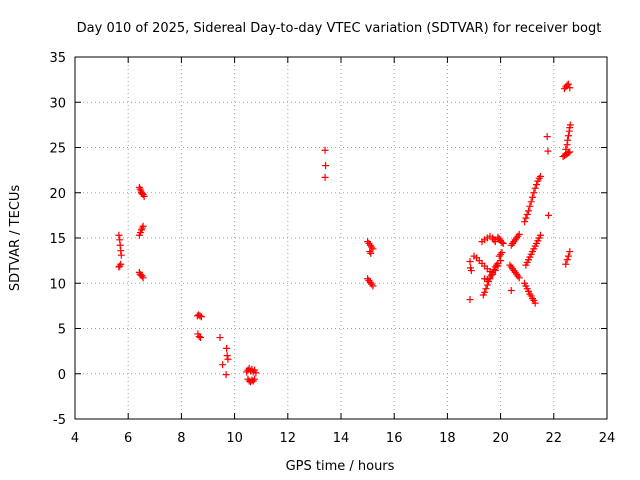 The height and width of the screenshot is (480, 640). Describe the element at coordinates (15, 238) in the screenshot. I see `y-axis-label: SDTVAR / TECUs` at that location.